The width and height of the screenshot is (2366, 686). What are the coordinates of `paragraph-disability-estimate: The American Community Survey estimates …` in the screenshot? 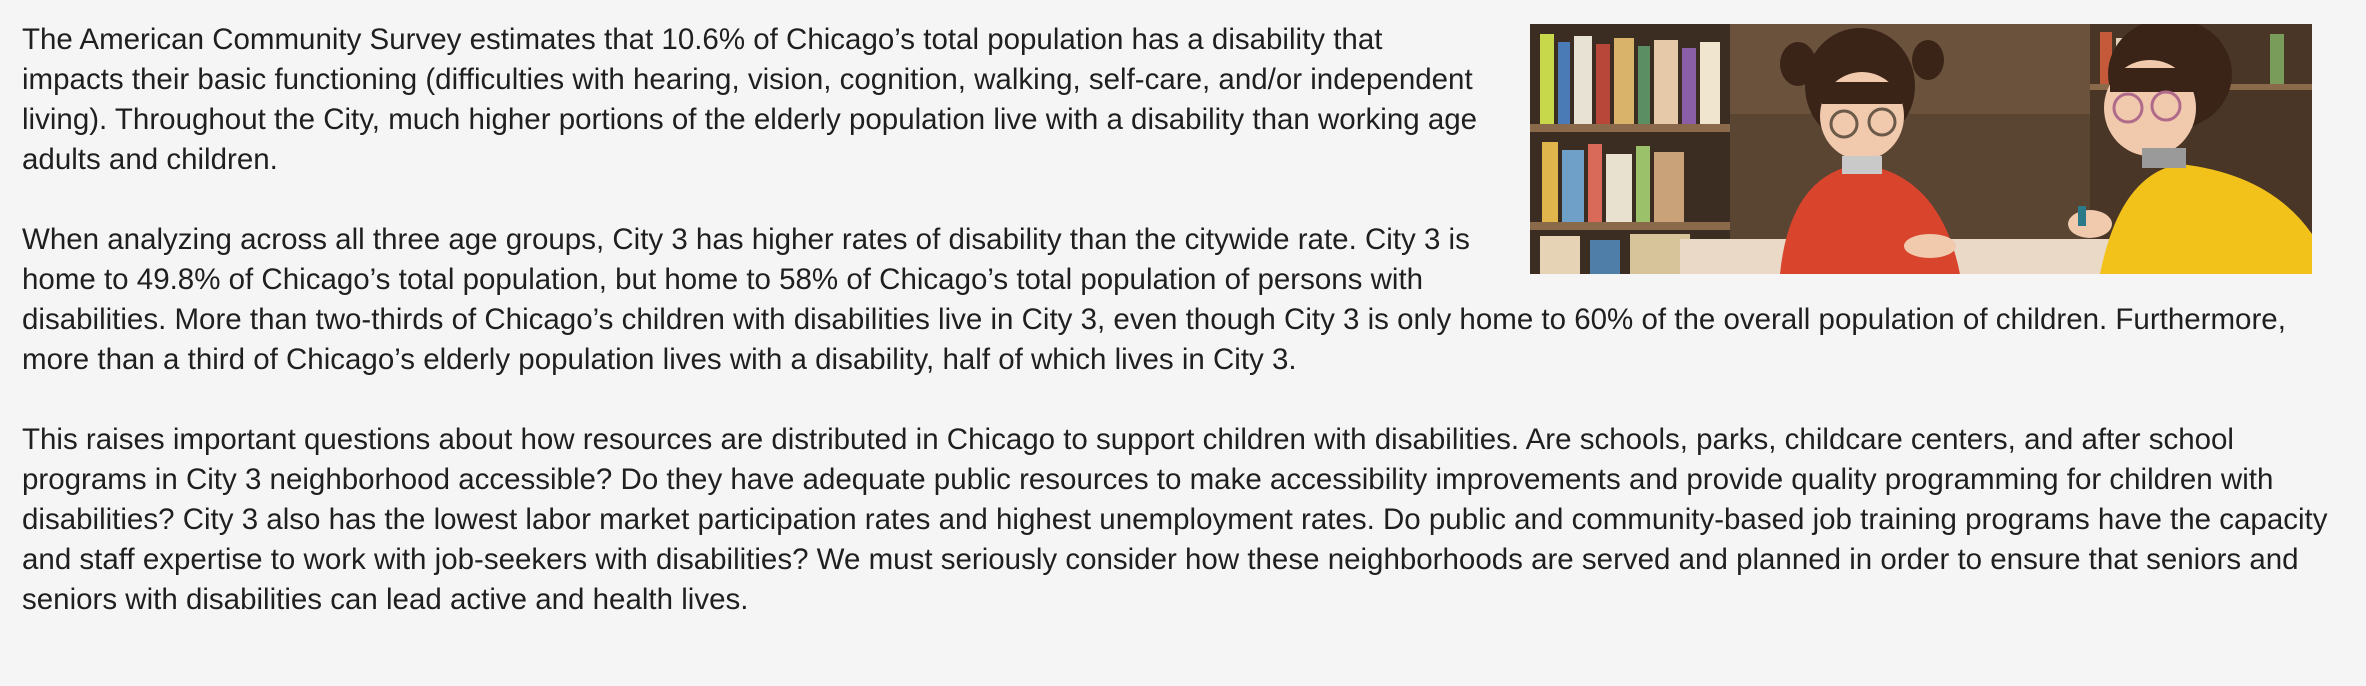 It's located at (750, 99).